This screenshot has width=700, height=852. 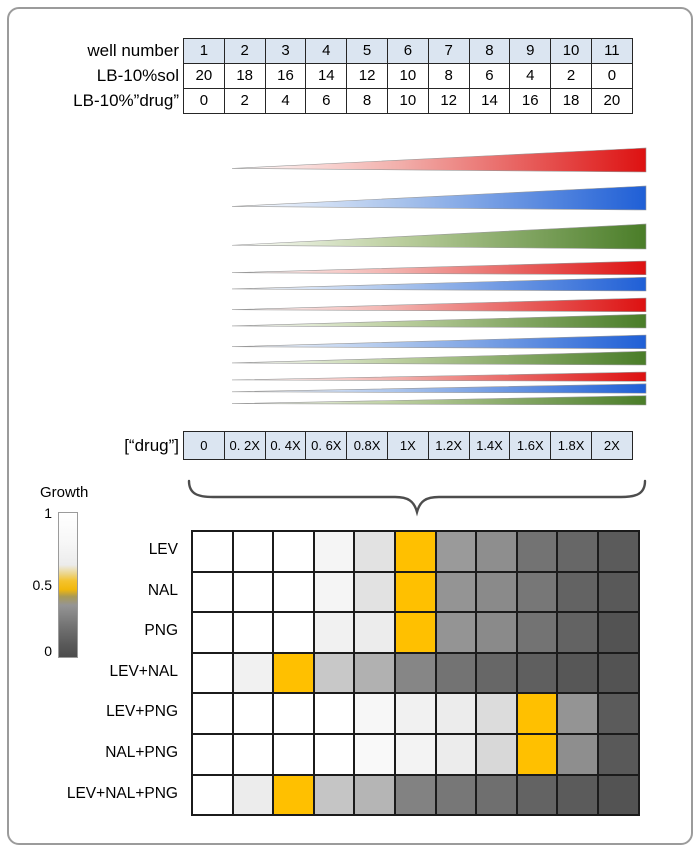 What do you see at coordinates (142, 712) in the screenshot?
I see `heatmap-row-label: LEV+PNG` at bounding box center [142, 712].